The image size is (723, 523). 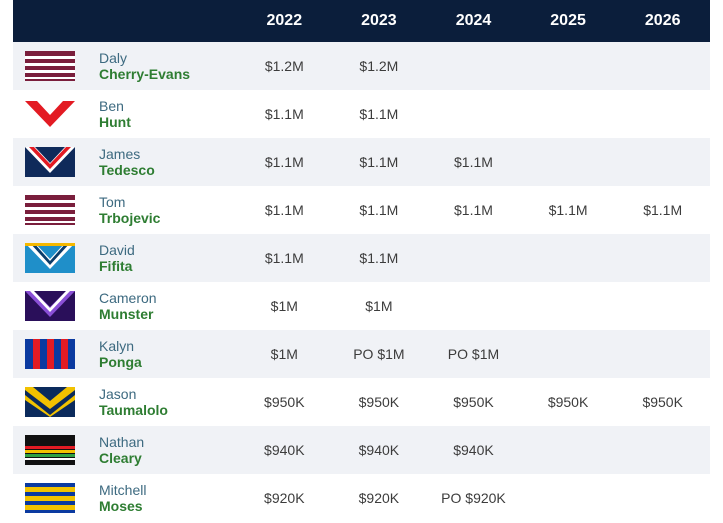 I want to click on player-last-name: Moses, so click(x=121, y=506).